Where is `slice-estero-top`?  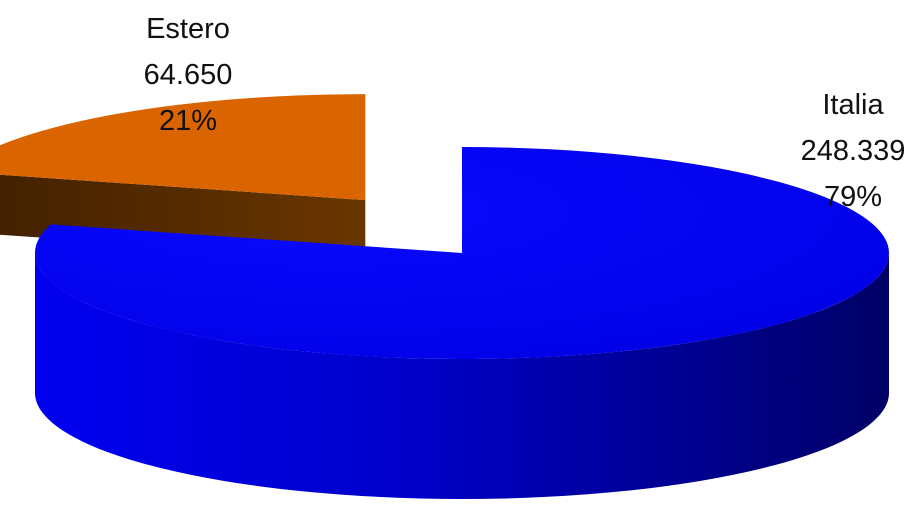
slice-estero-top is located at coordinates (183, 147).